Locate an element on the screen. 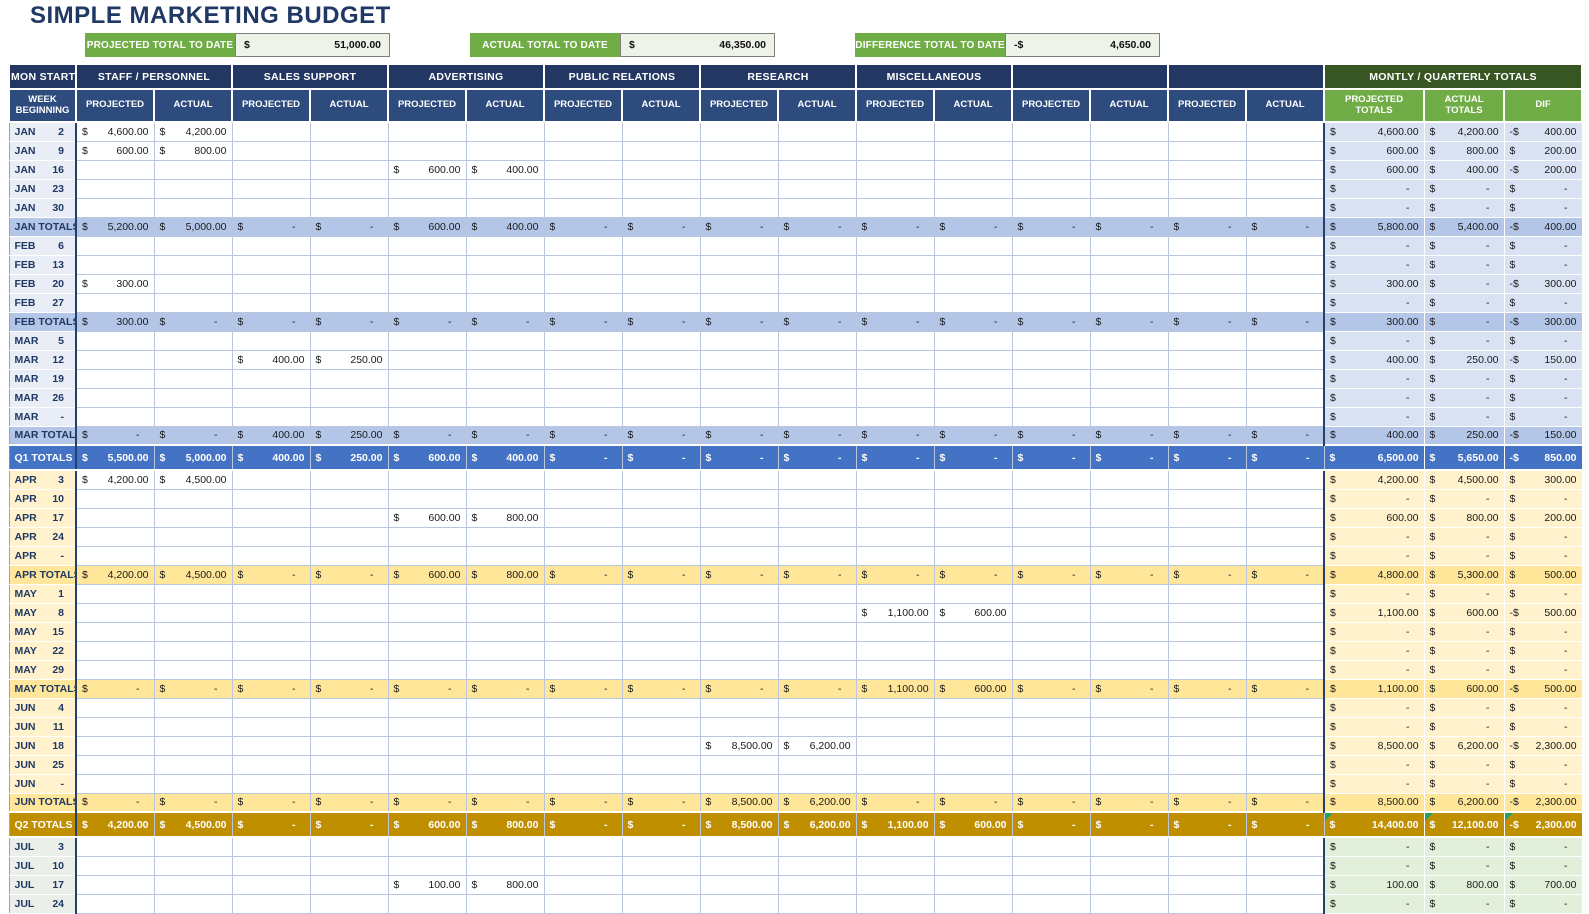 The height and width of the screenshot is (914, 1589). cell-mar--staff-projected is located at coordinates (115, 416).